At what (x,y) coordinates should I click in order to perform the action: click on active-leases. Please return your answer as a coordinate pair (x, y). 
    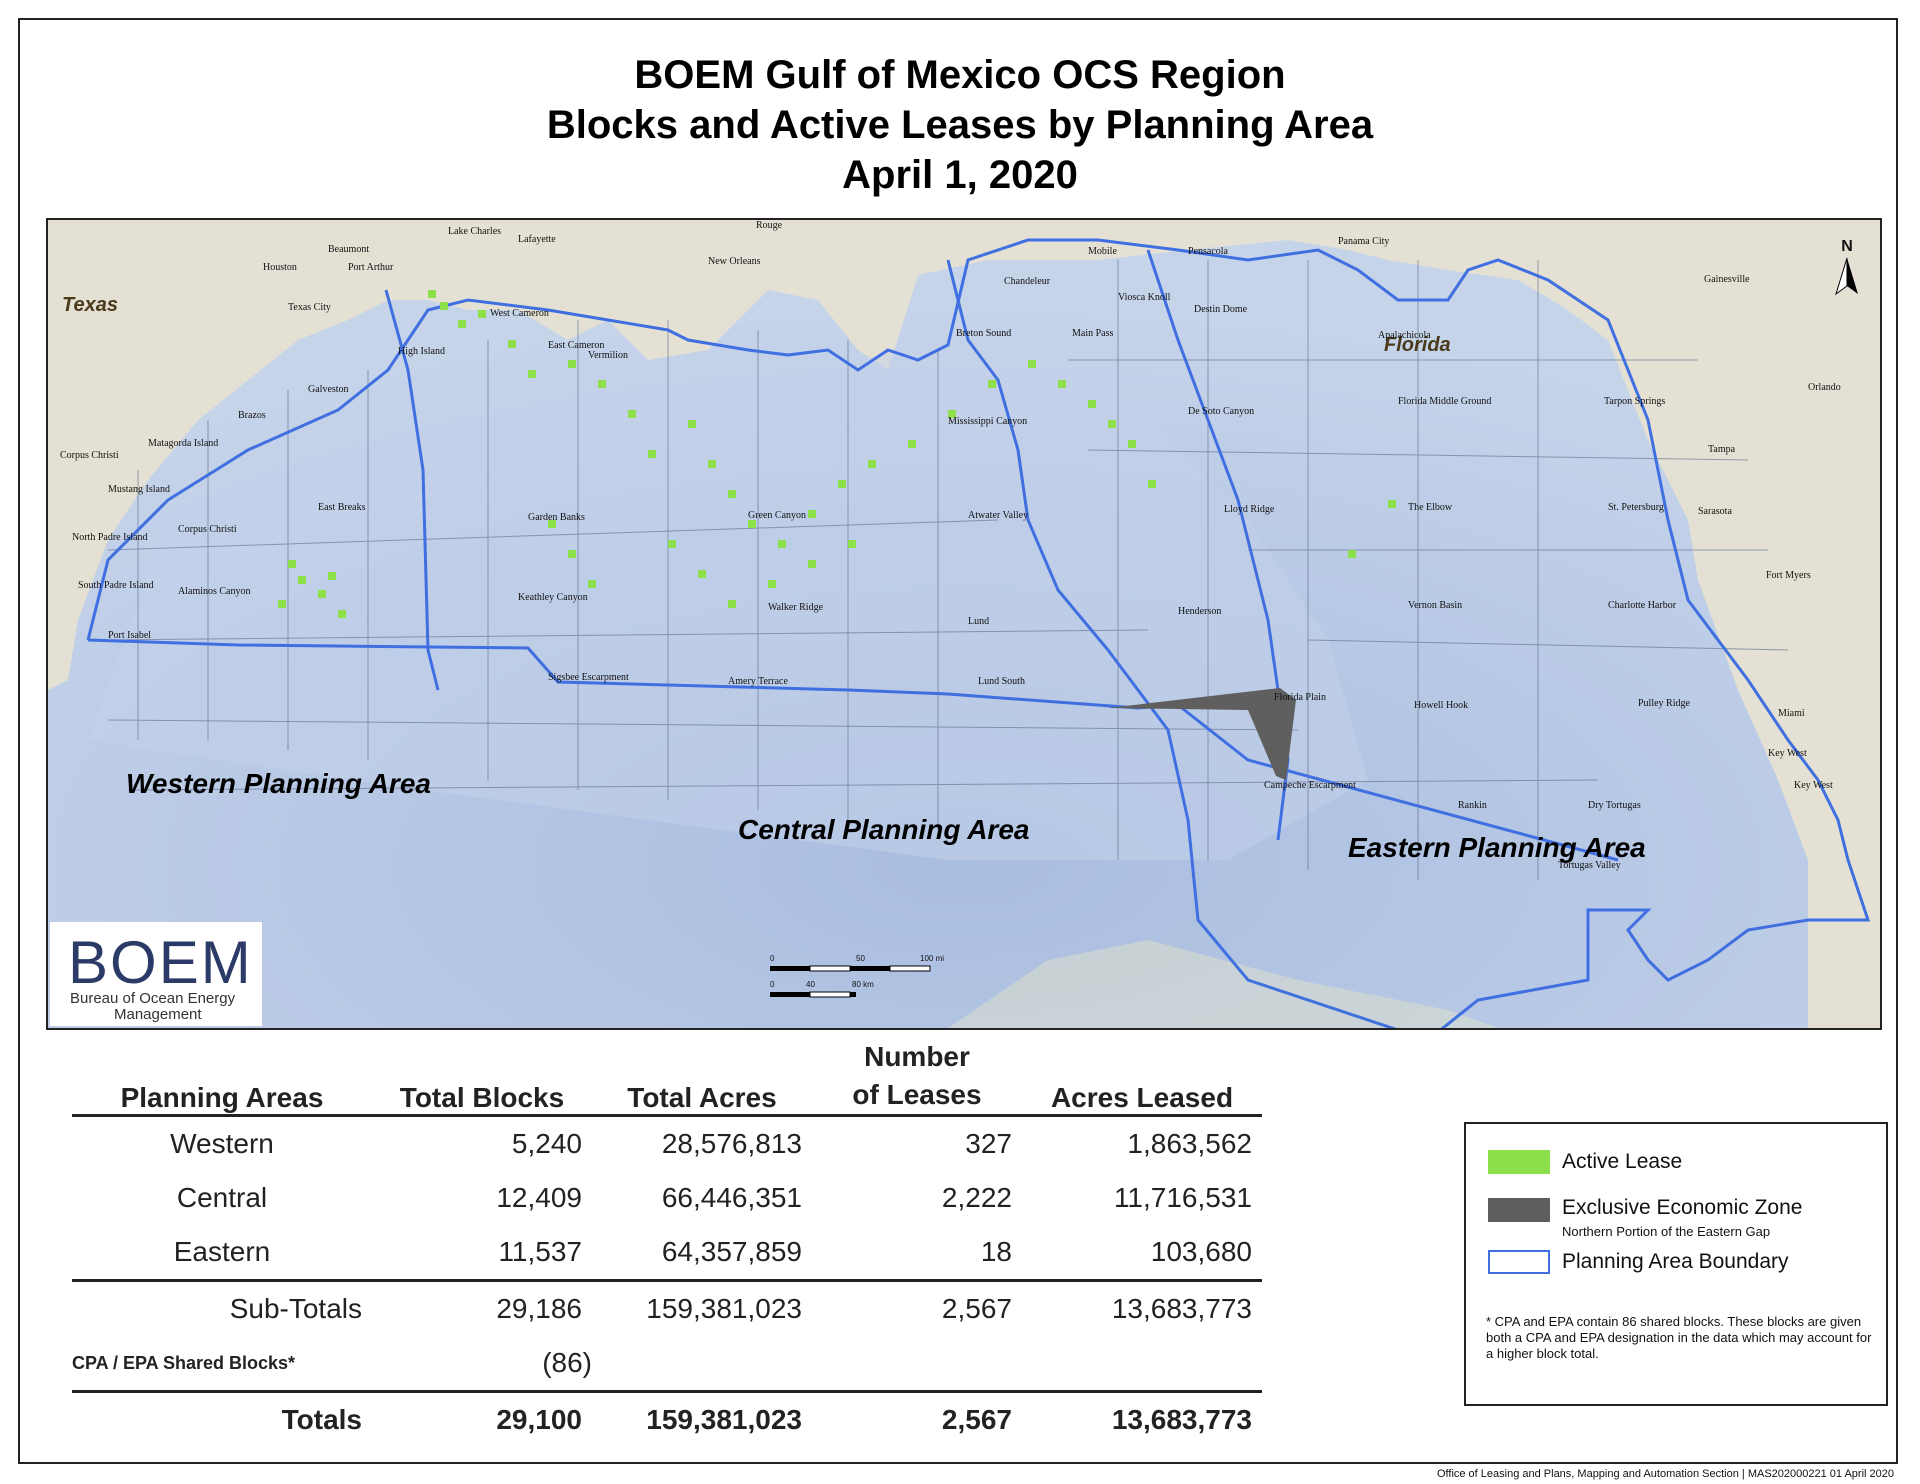
    Looking at the image, I should click on (837, 454).